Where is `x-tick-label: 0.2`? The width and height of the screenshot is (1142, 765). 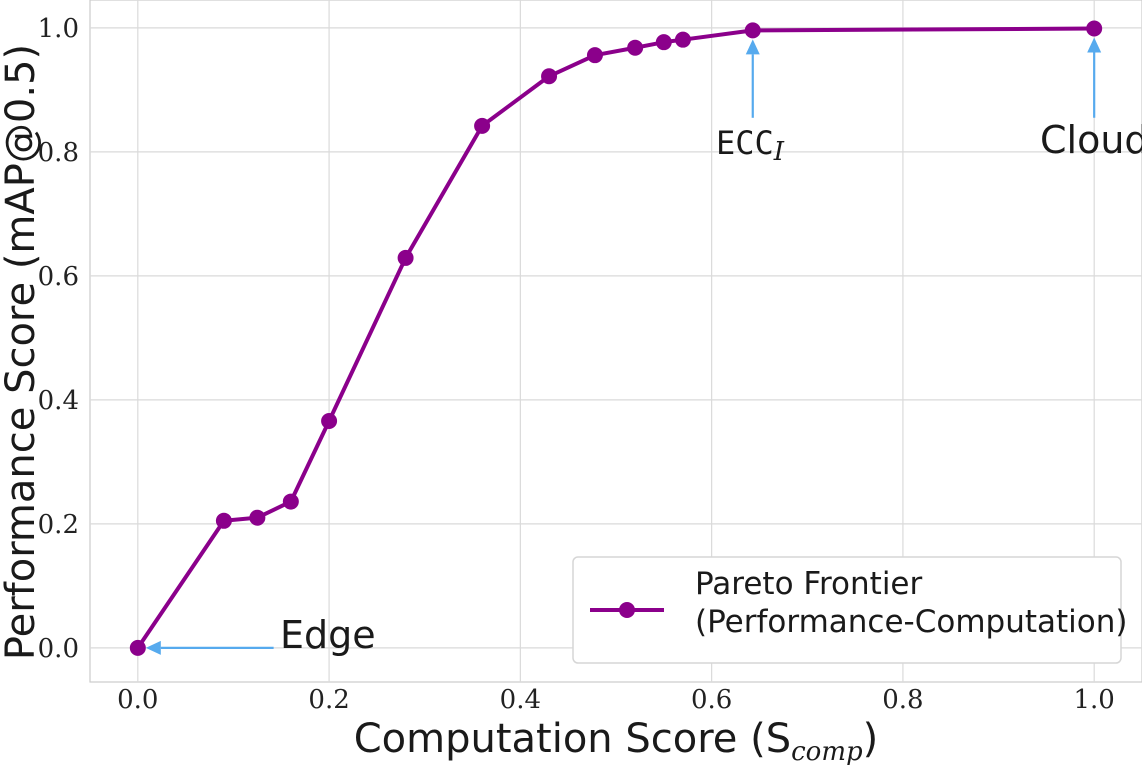
x-tick-label: 0.2 is located at coordinates (328, 700).